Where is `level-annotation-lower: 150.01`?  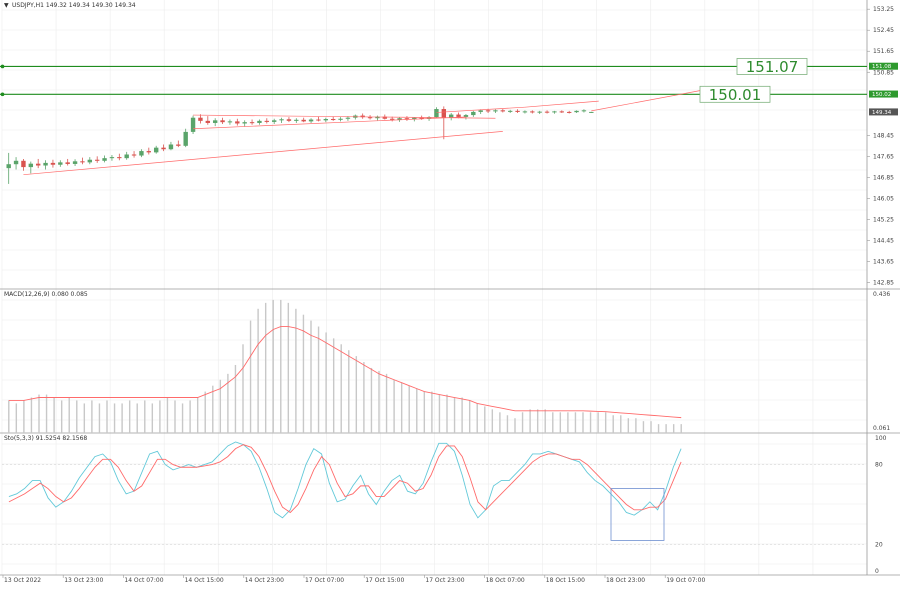 level-annotation-lower: 150.01 is located at coordinates (735, 95).